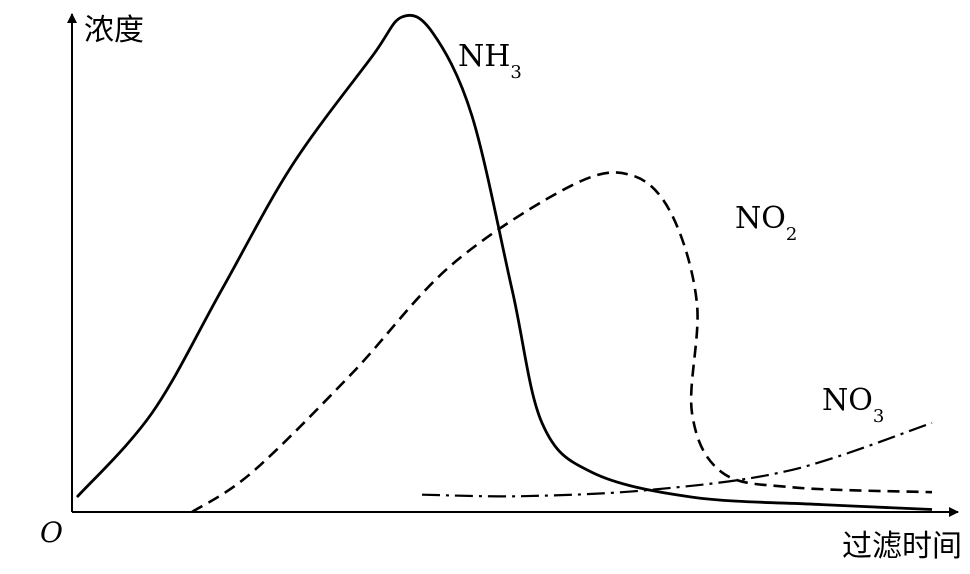  Describe the element at coordinates (51, 532) in the screenshot. I see `origin-label: O` at that location.